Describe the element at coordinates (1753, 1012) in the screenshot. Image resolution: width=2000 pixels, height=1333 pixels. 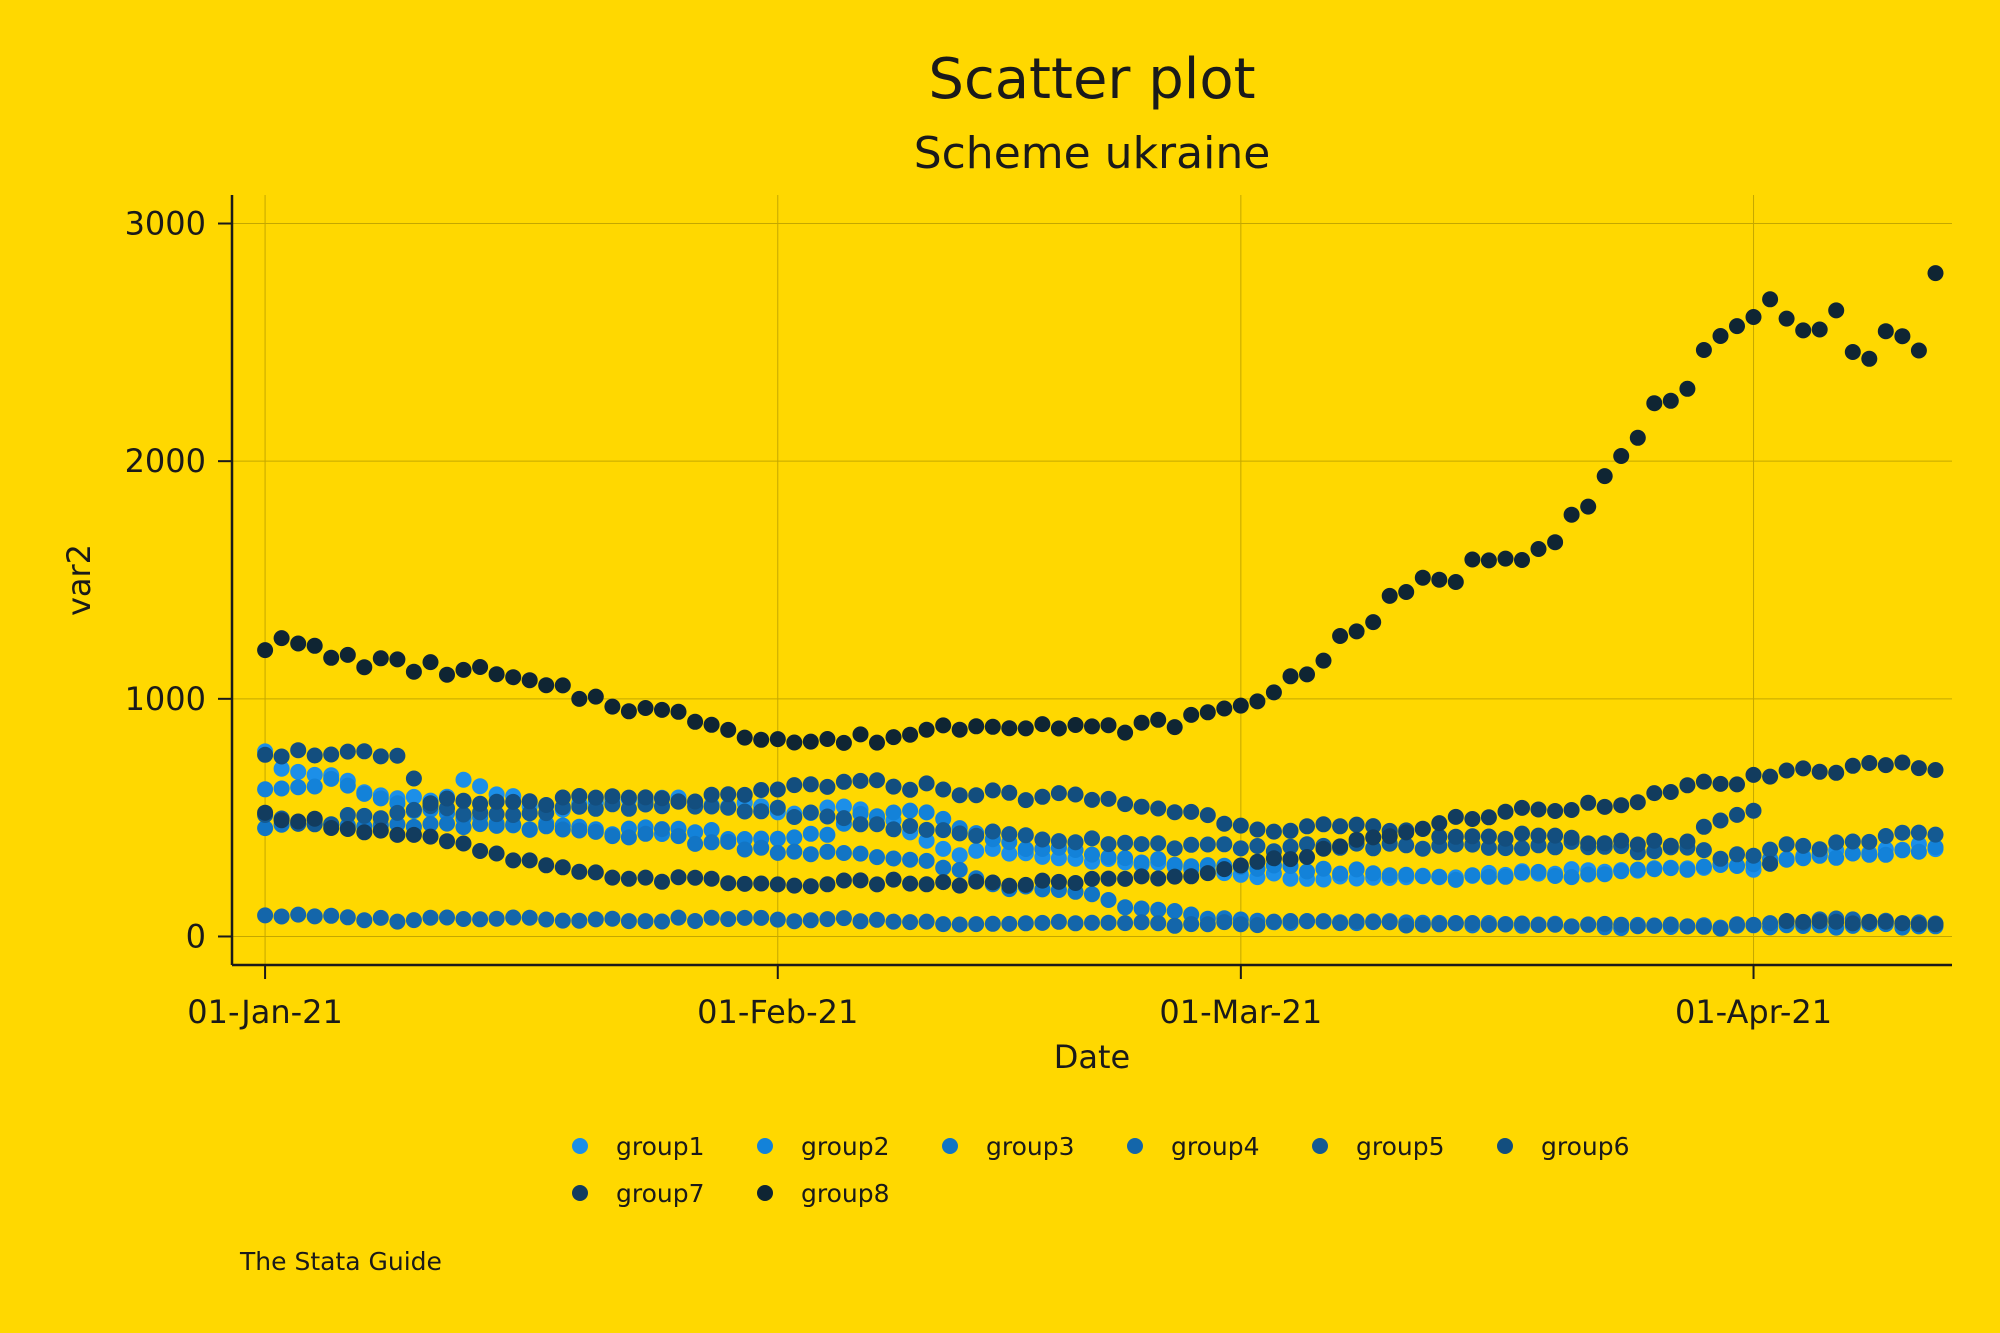
I see `x-tick-label: 01-Apr-21` at that location.